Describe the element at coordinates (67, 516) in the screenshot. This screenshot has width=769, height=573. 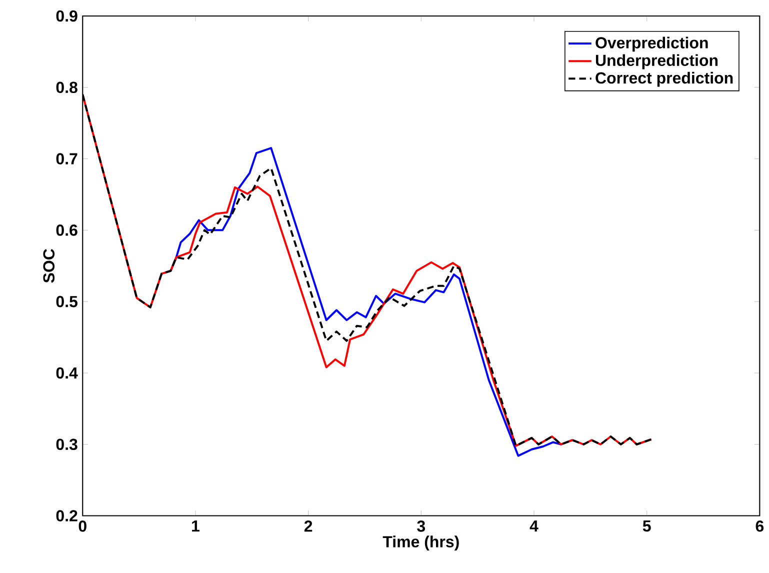
I see `y-tick-label: 0.2` at that location.